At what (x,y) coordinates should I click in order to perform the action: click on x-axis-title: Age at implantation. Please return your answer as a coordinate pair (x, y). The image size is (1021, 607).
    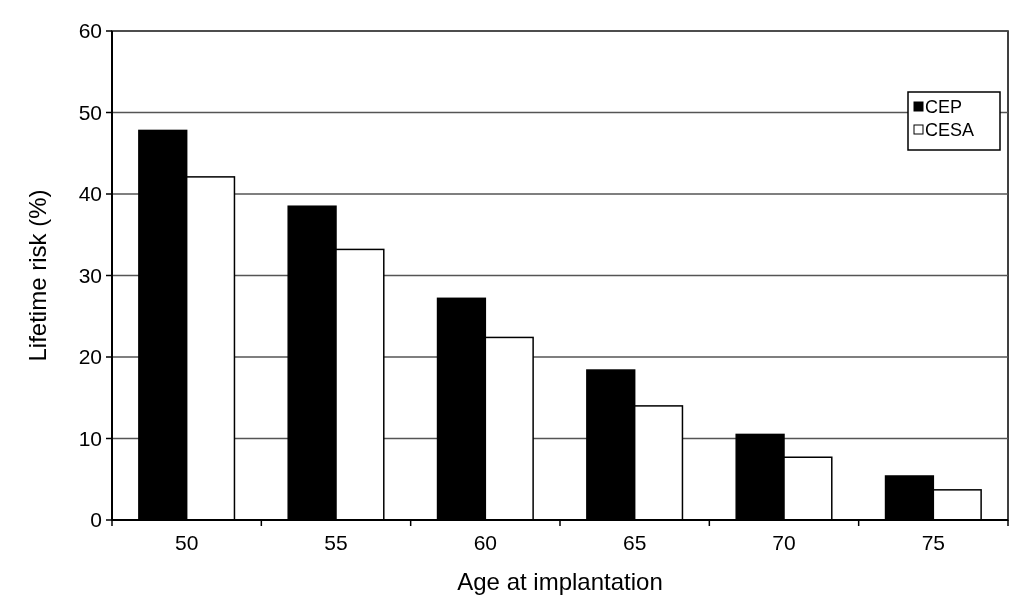
    Looking at the image, I should click on (560, 581).